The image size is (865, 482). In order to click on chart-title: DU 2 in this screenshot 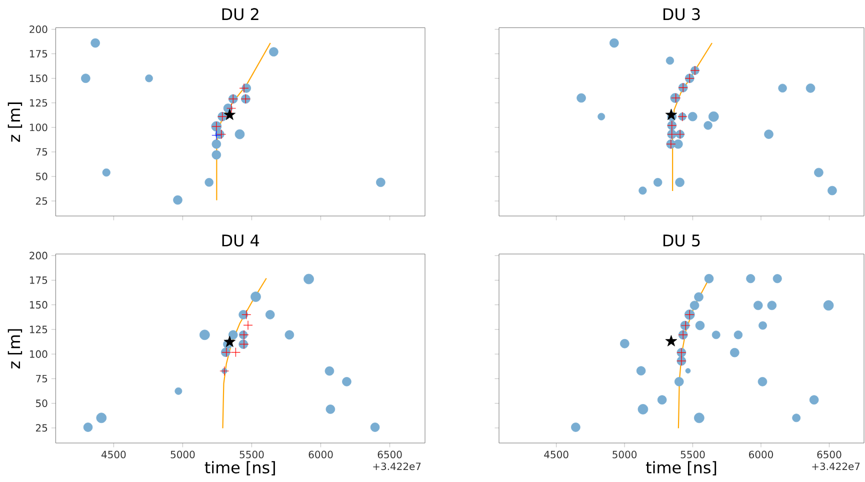, I will do `click(240, 14)`.